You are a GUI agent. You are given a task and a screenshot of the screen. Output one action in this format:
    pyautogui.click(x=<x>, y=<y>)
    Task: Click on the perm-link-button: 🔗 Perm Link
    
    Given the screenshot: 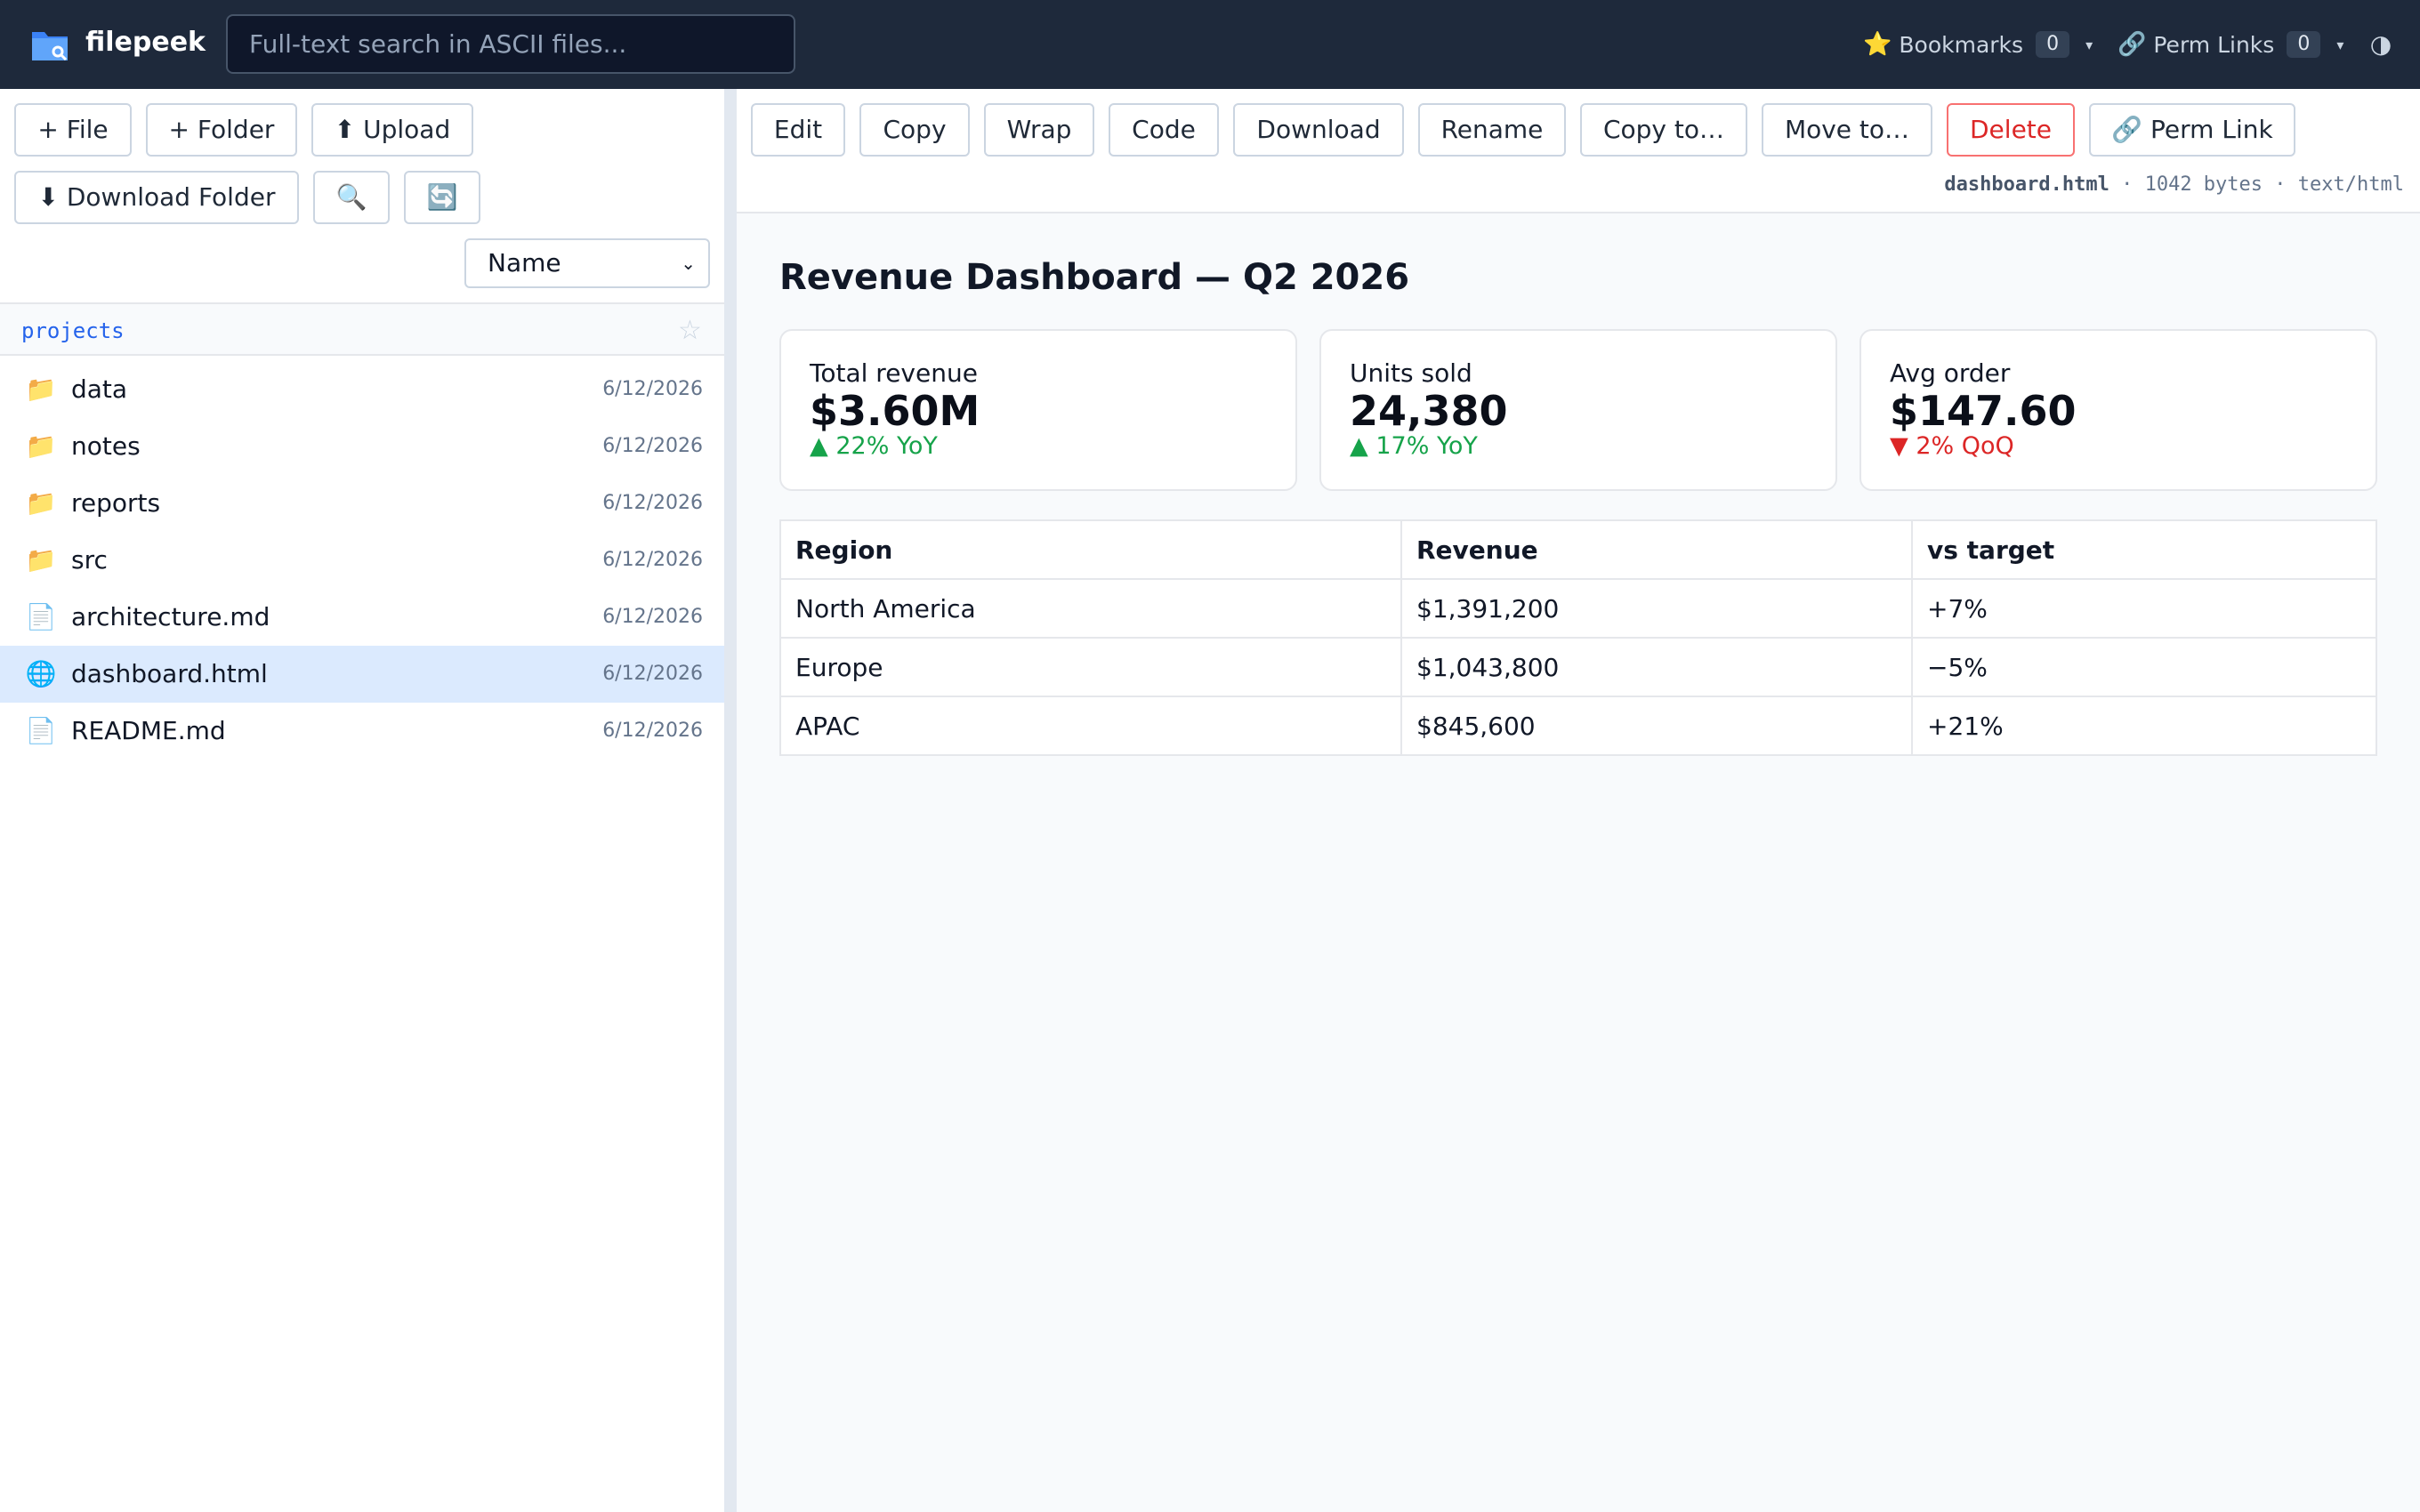 What is the action you would take?
    pyautogui.click(x=2192, y=130)
    